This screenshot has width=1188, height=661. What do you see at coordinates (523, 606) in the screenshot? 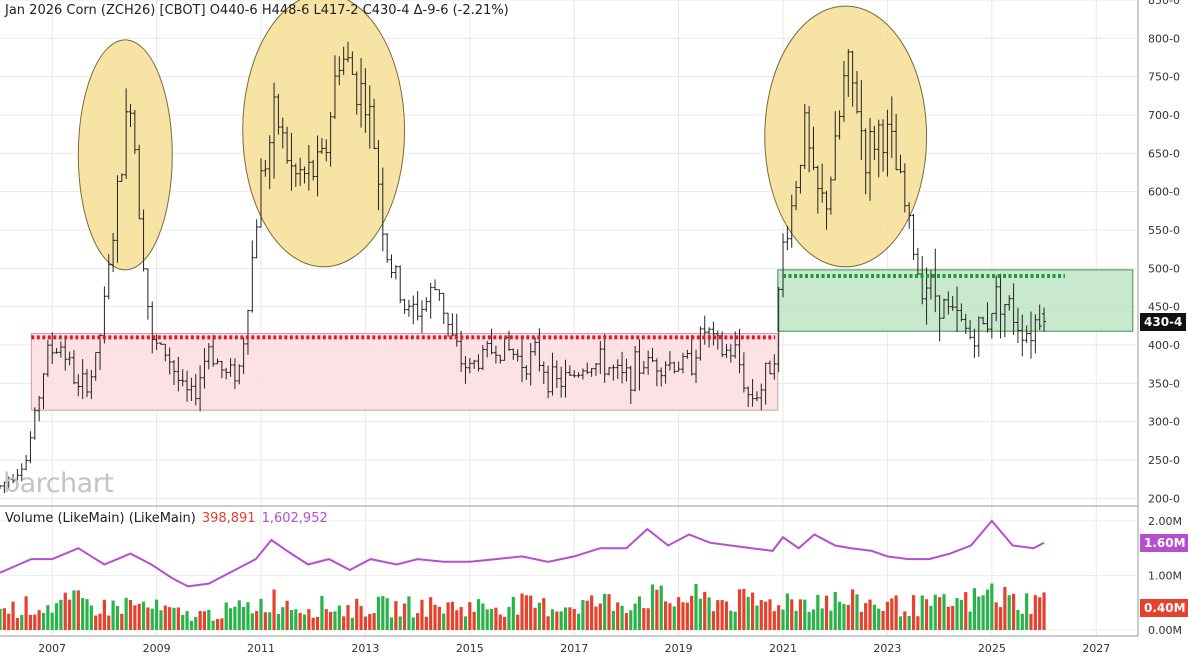
I see `volume-bars` at bounding box center [523, 606].